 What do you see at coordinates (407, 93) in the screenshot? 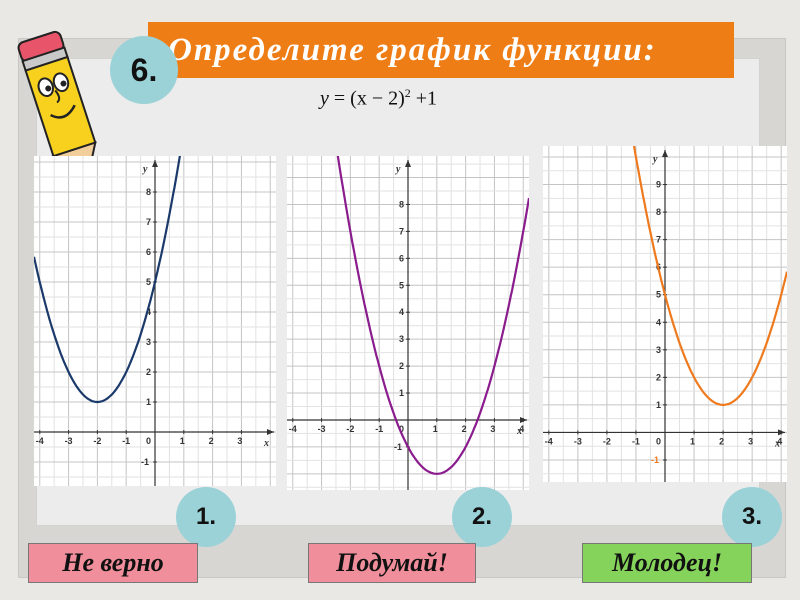
I see `formula-exponent: 2` at bounding box center [407, 93].